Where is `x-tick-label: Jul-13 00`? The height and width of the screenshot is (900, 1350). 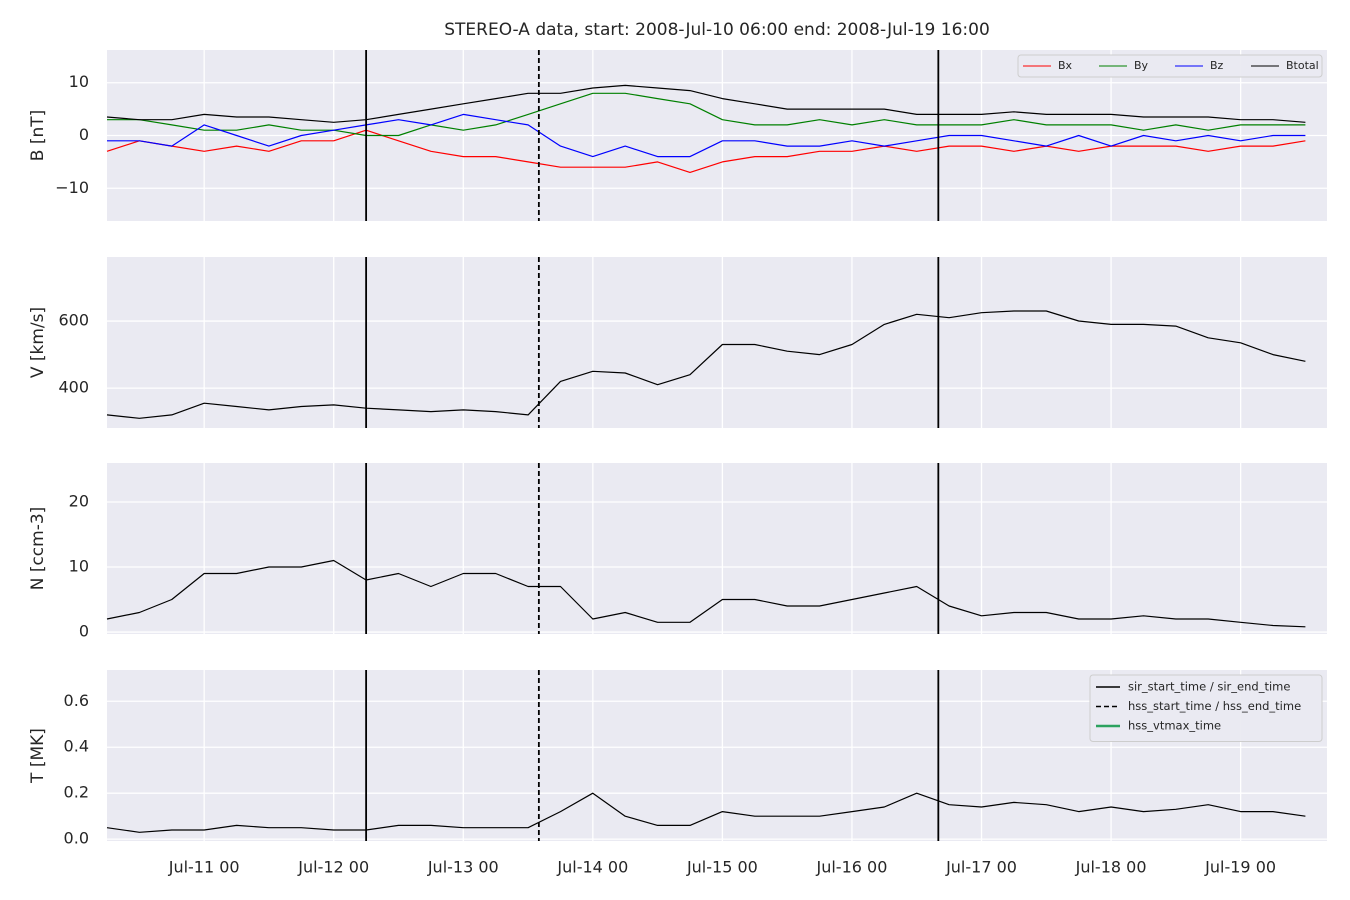 x-tick-label: Jul-13 00 is located at coordinates (463, 867).